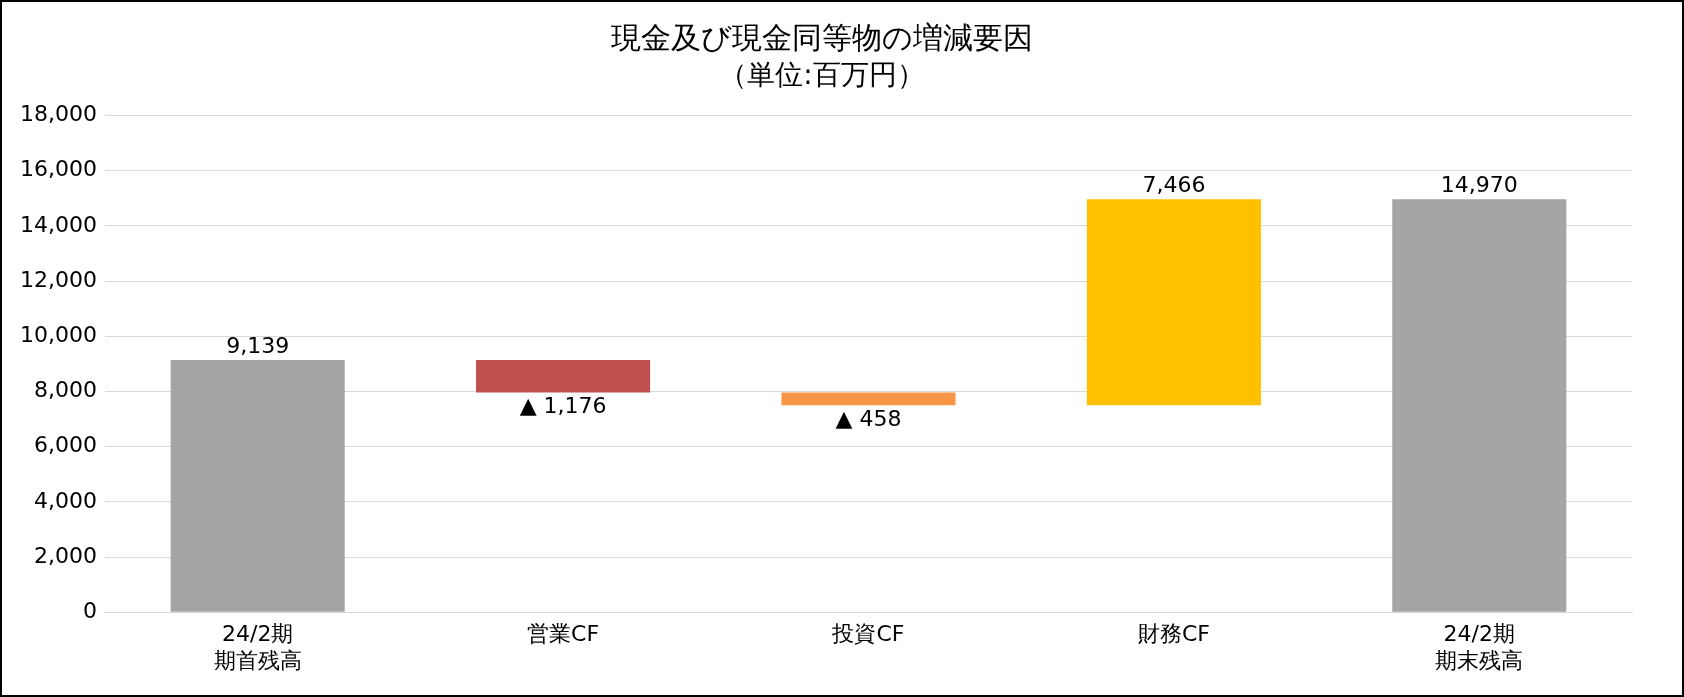  I want to click on y-tick-label: 18,000, so click(58, 114).